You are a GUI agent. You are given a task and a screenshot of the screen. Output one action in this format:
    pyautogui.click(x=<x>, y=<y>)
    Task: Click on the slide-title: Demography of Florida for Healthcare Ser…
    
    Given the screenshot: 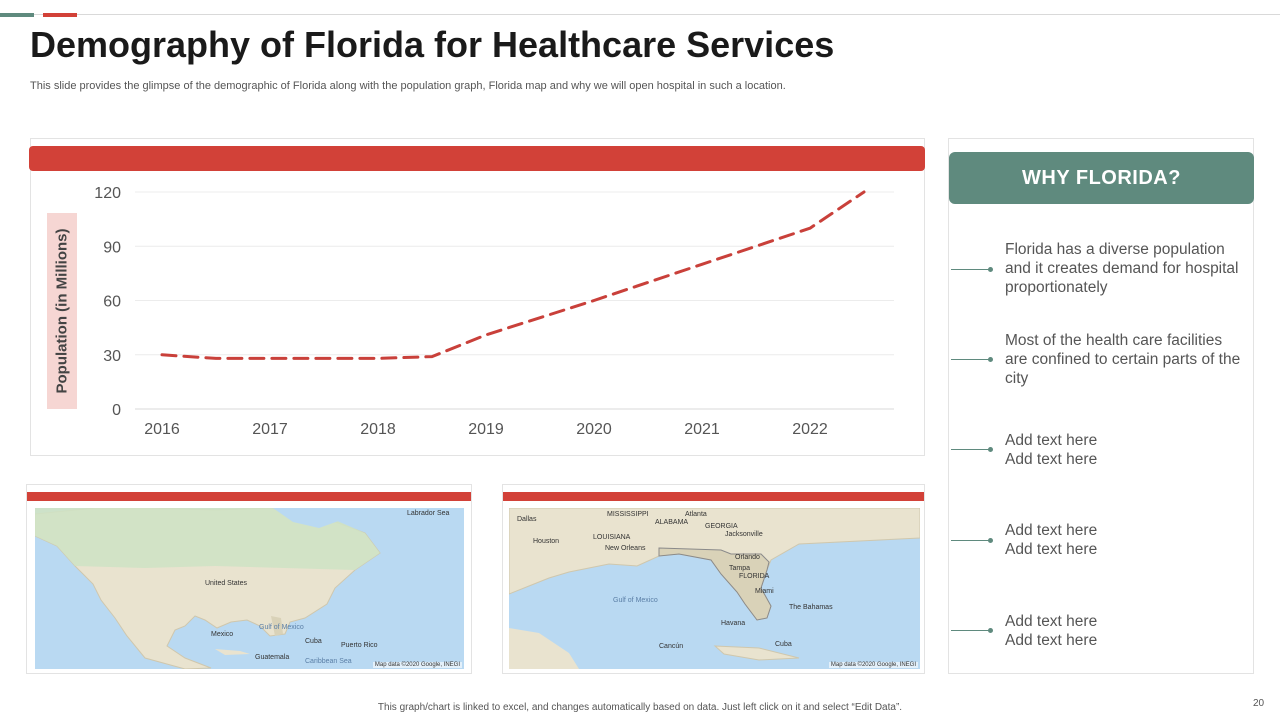 What is the action you would take?
    pyautogui.click(x=432, y=44)
    